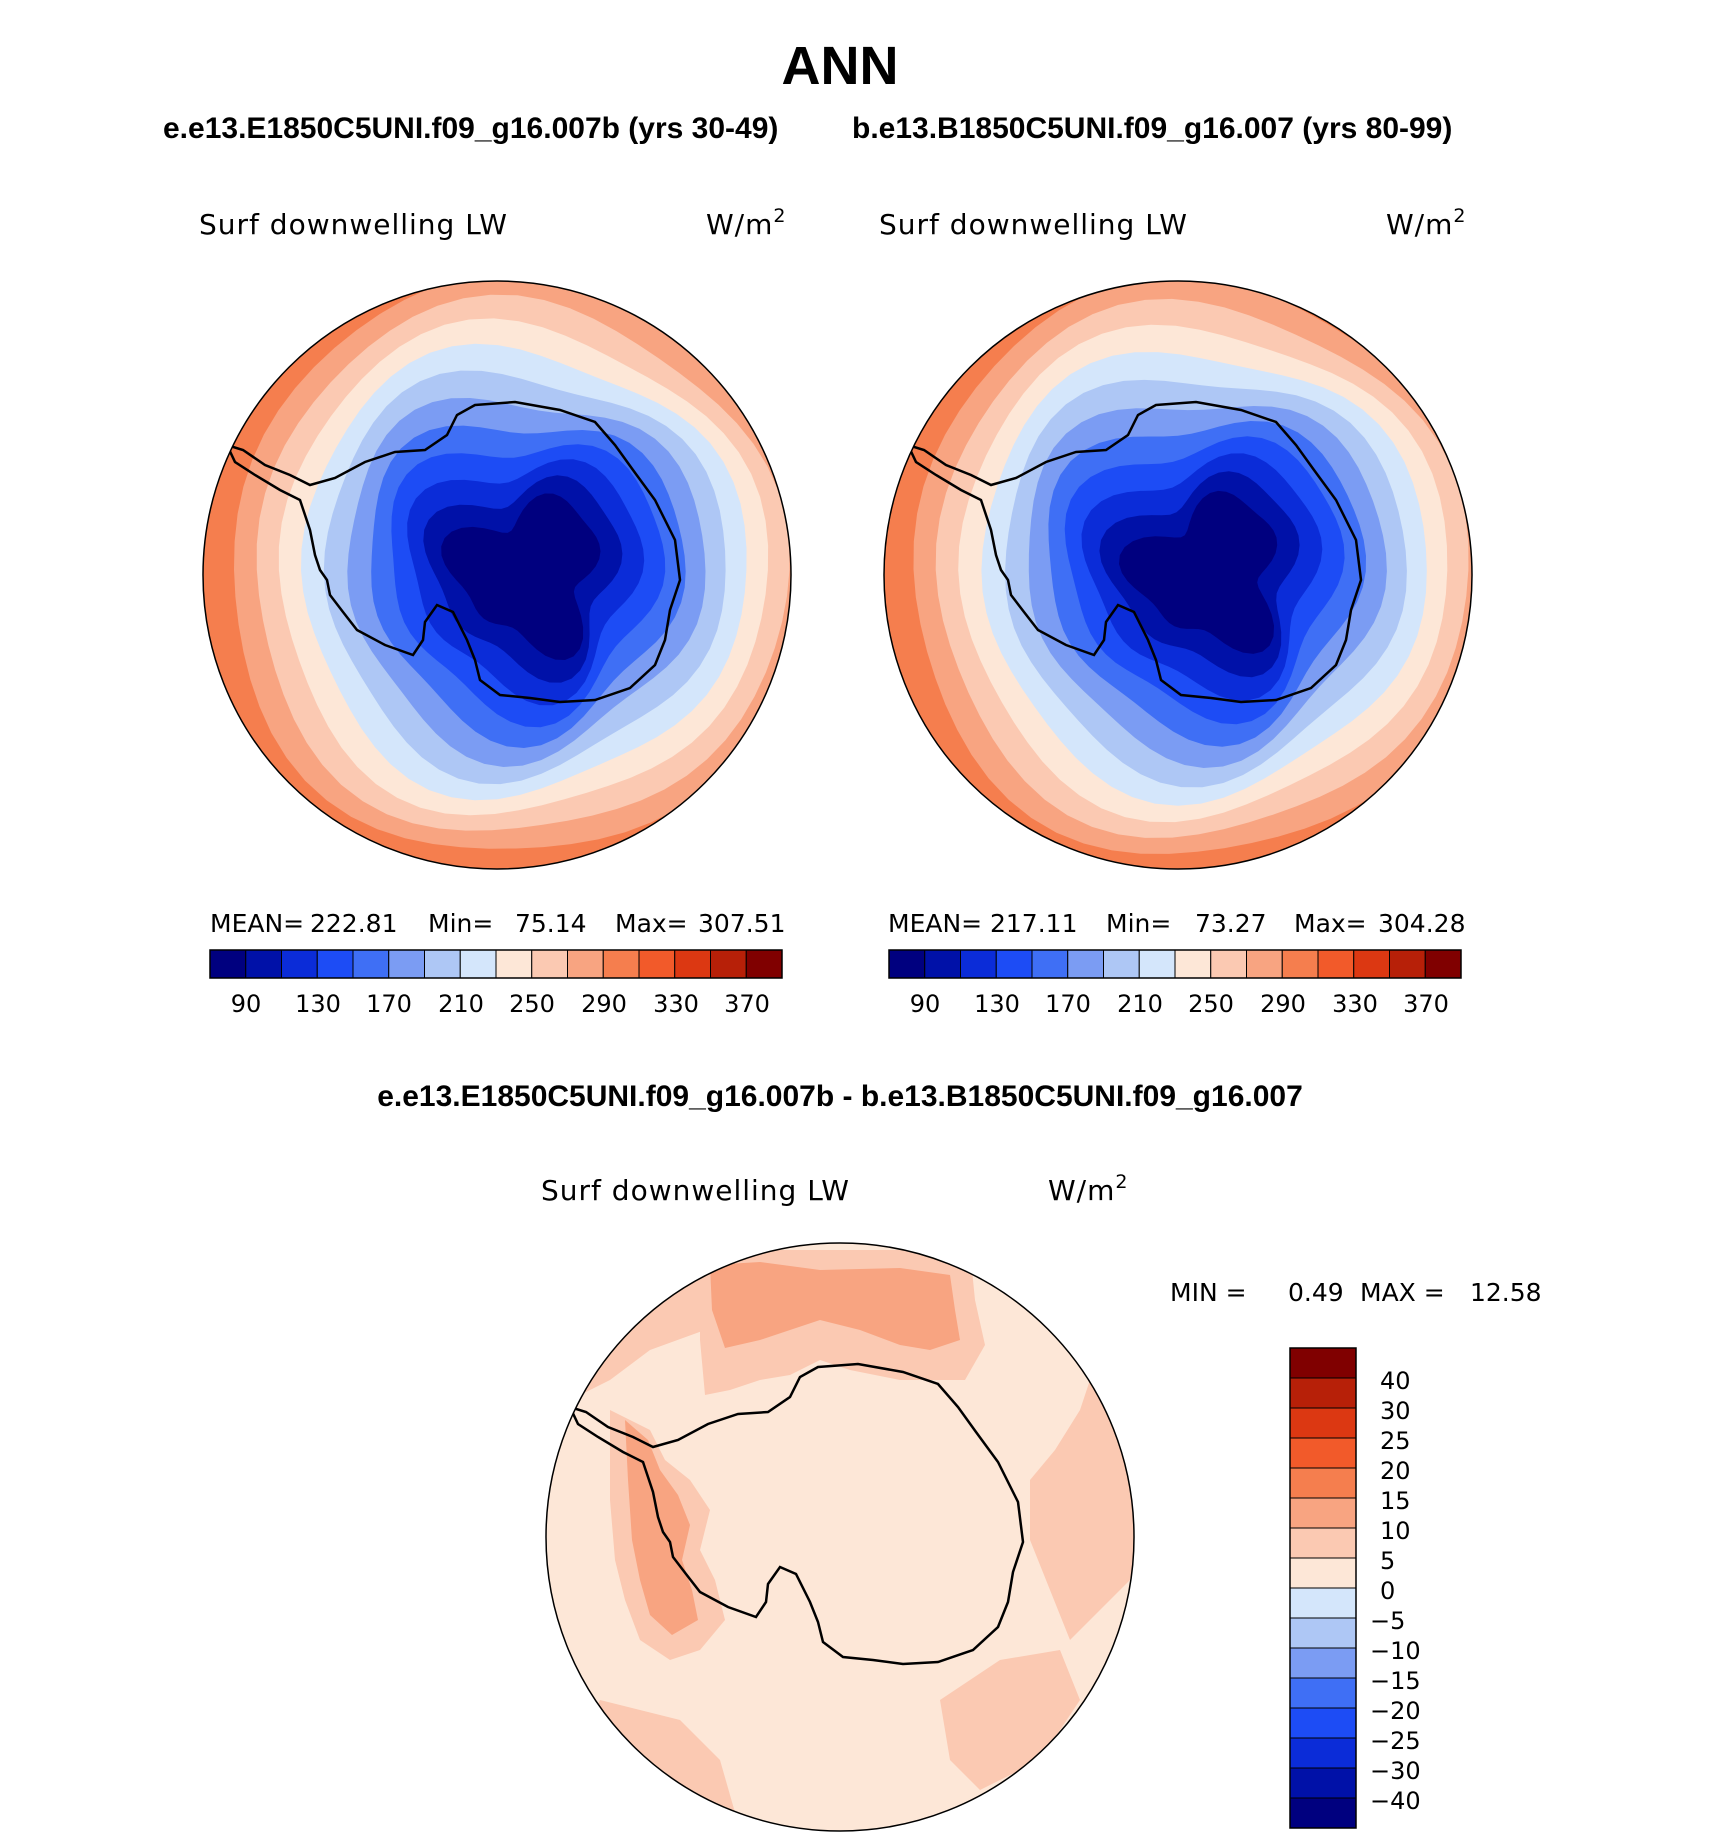 This screenshot has width=1710, height=1840. I want to click on panel-right-units-exp: 2, so click(1459, 216).